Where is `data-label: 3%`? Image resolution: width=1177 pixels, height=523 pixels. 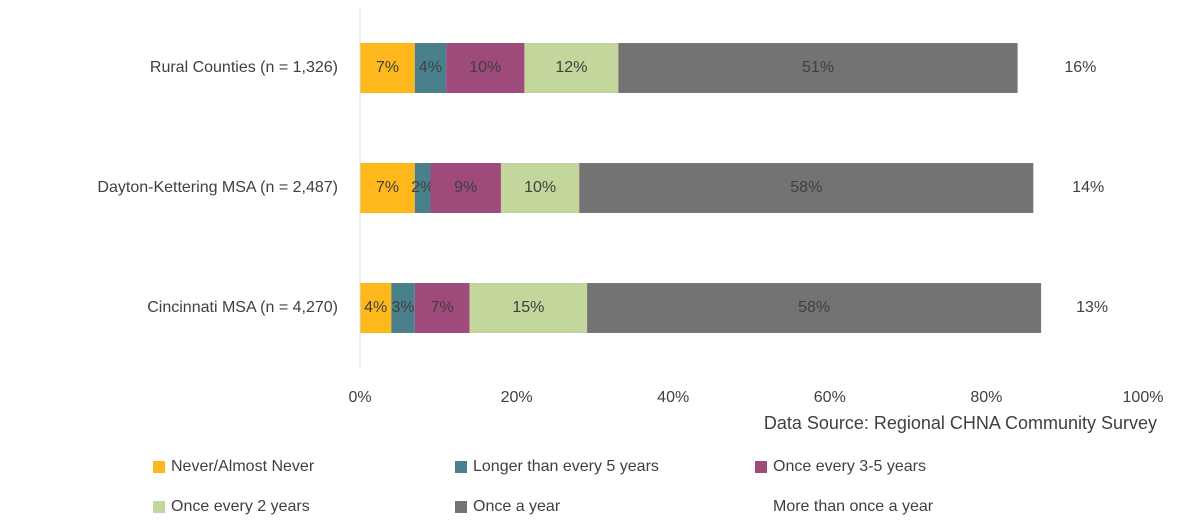
data-label: 3% is located at coordinates (403, 307).